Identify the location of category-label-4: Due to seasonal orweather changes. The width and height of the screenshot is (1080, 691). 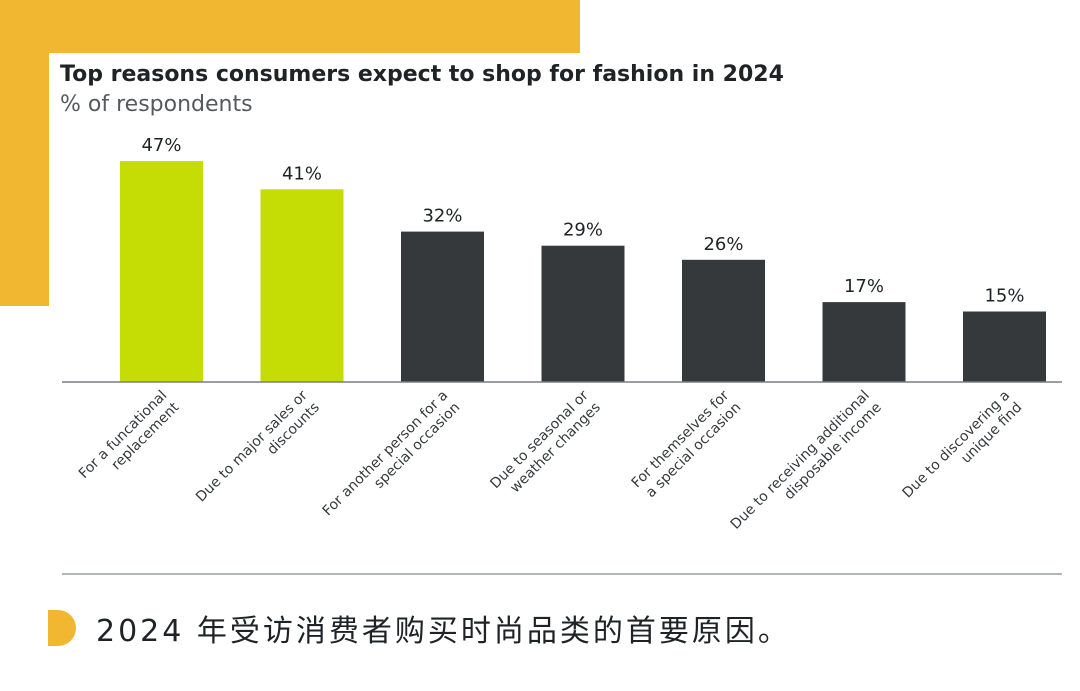
(545, 445).